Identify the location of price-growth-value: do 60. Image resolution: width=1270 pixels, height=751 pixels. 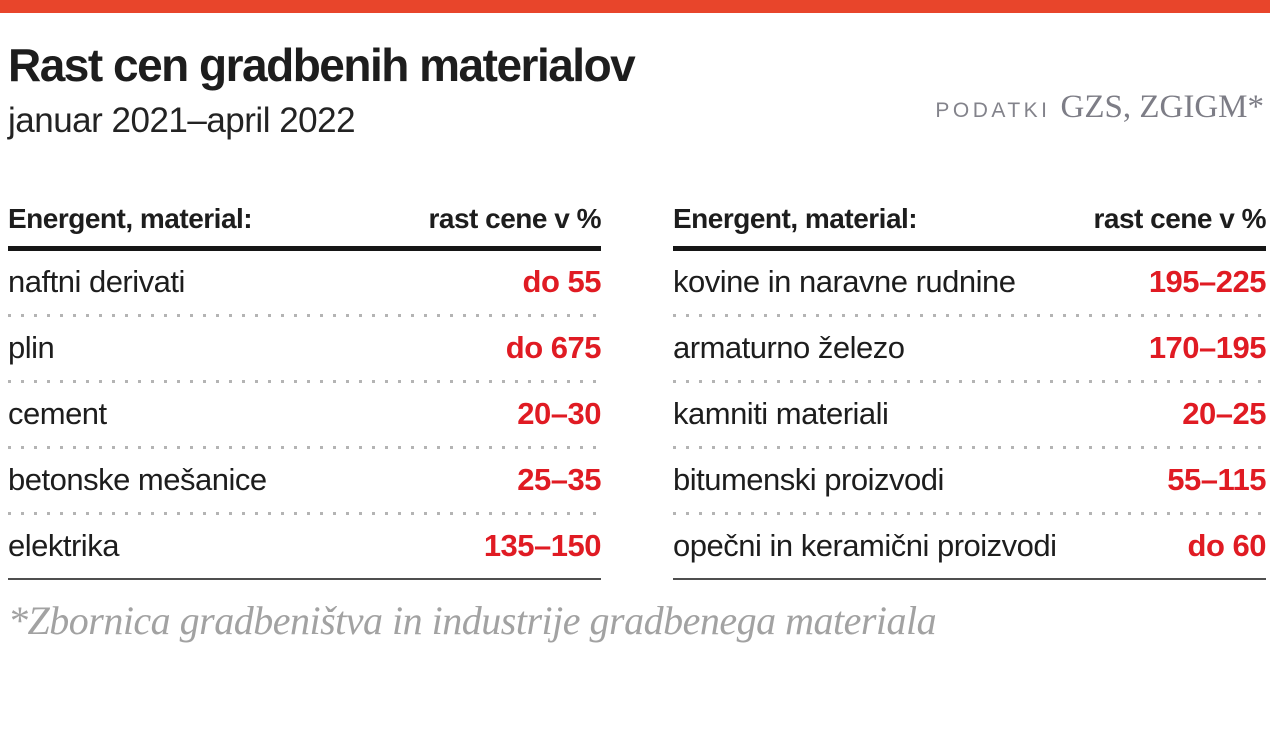
(1227, 546).